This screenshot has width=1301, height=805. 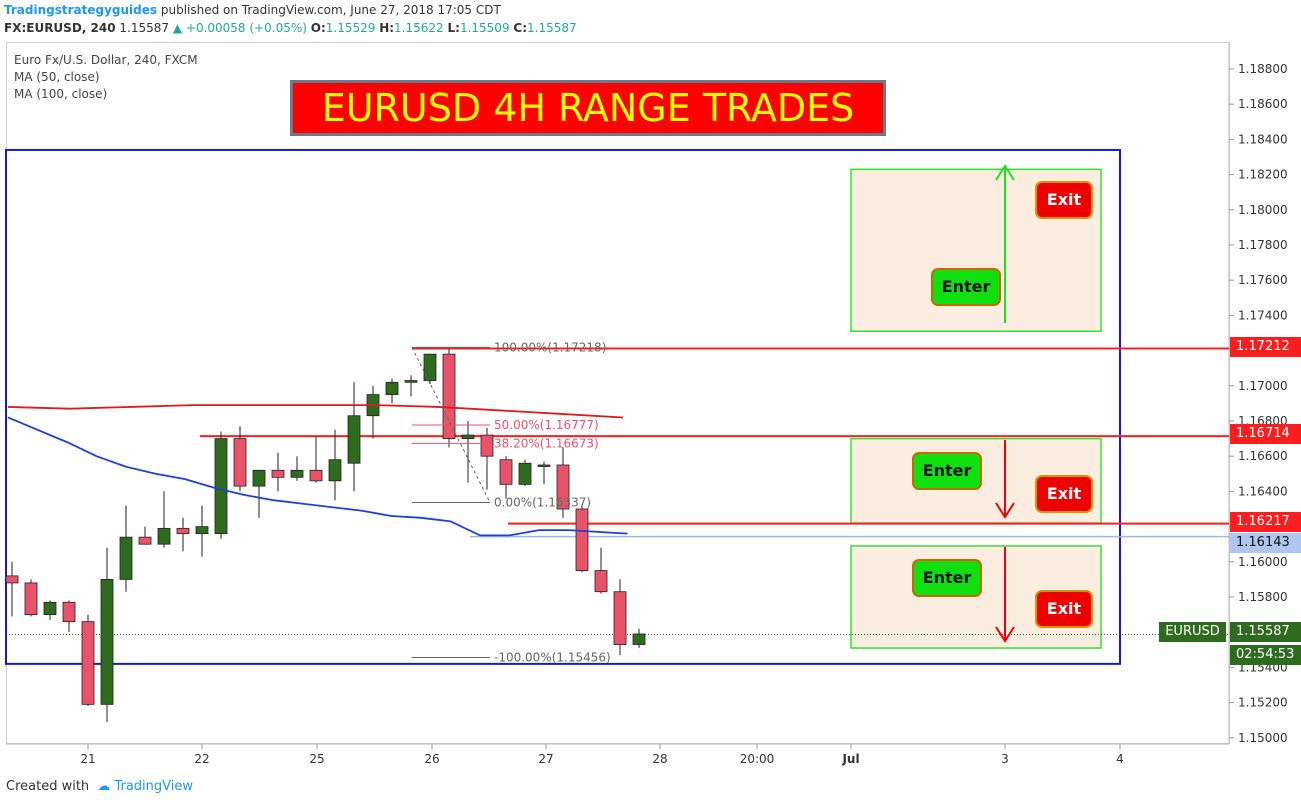 What do you see at coordinates (1005, 634) in the screenshot?
I see `short-target-arrow-2-head` at bounding box center [1005, 634].